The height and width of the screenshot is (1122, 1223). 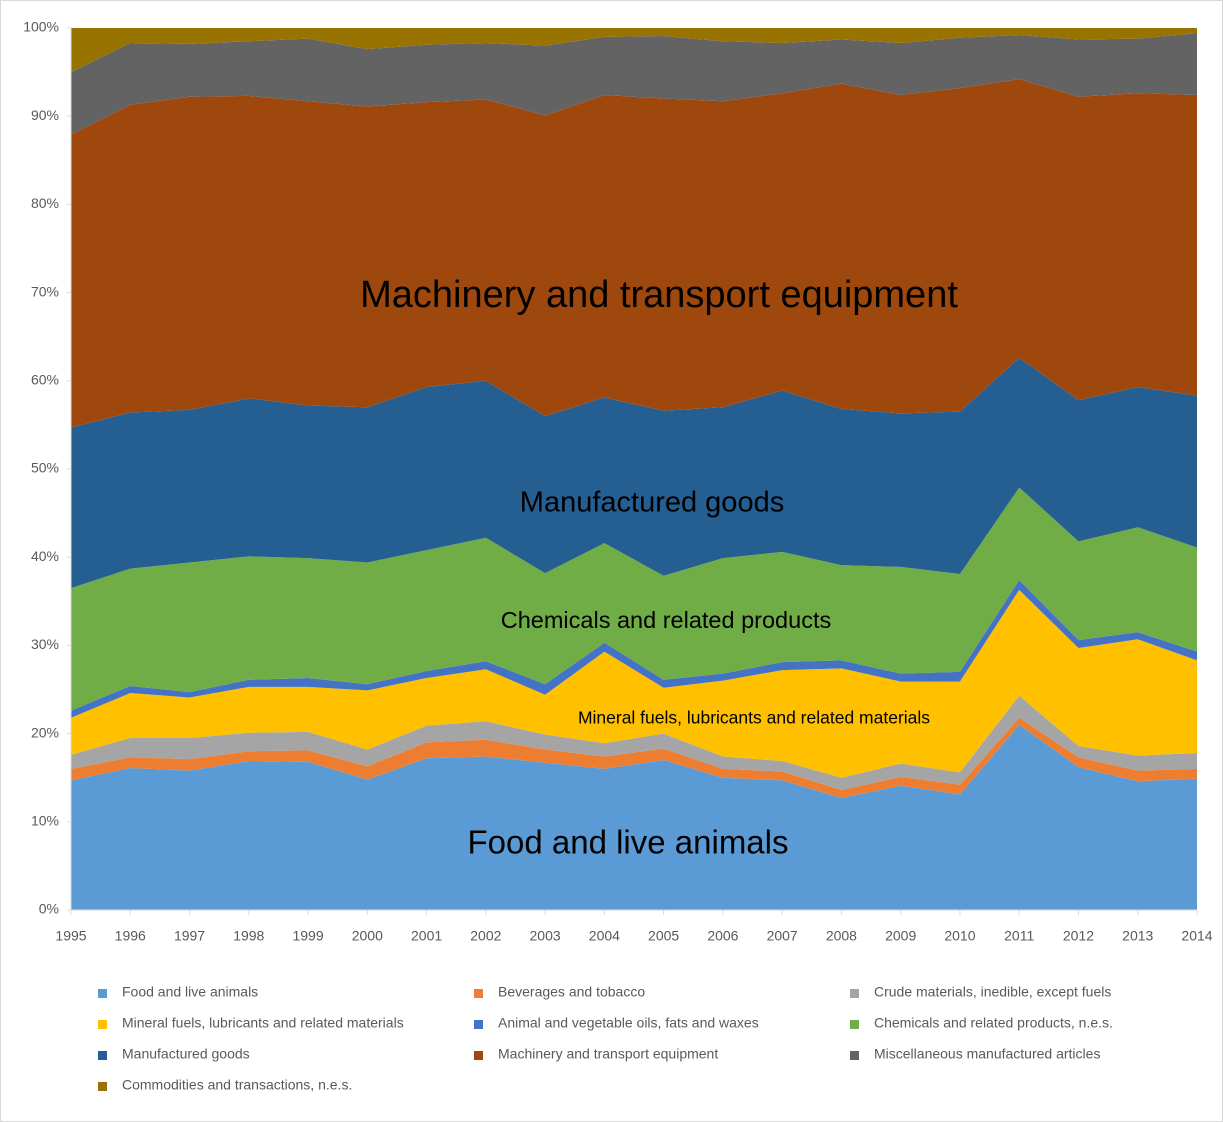 What do you see at coordinates (545, 936) in the screenshot?
I see `x-tick-label: 2003` at bounding box center [545, 936].